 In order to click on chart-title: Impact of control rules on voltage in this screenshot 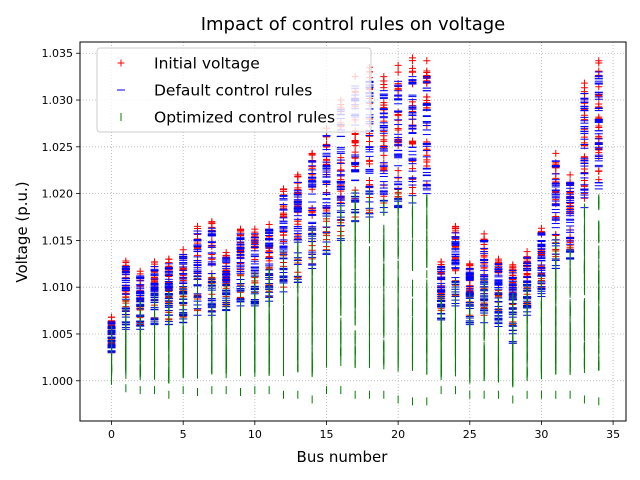, I will do `click(353, 24)`.